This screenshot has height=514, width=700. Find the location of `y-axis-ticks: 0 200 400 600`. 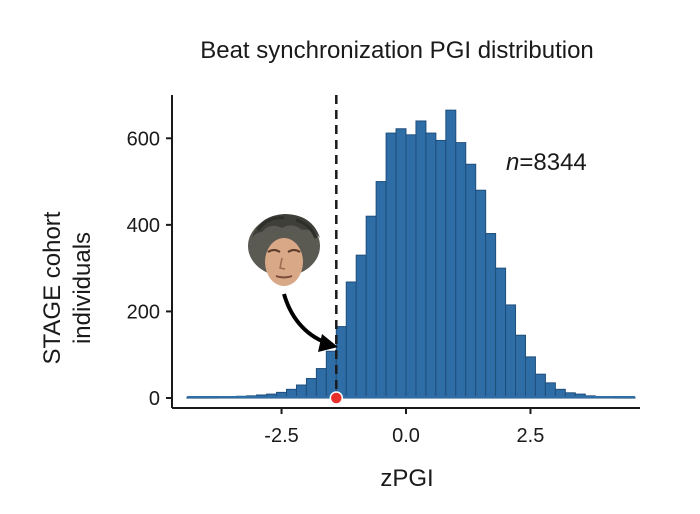

y-axis-ticks: 0 200 400 600 is located at coordinates (149, 269).